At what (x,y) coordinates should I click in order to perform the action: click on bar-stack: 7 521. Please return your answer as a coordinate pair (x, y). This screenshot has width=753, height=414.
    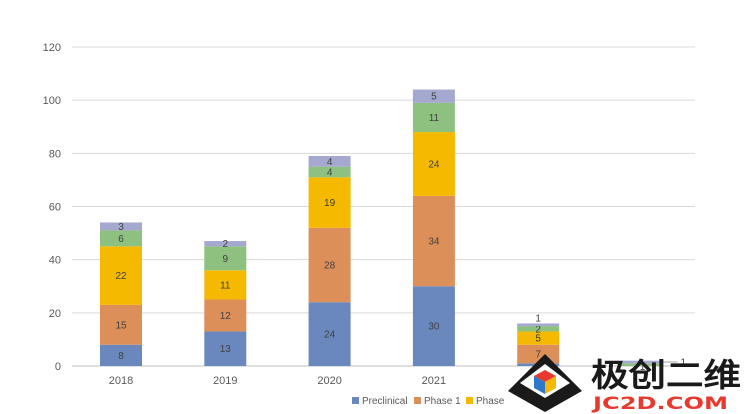
    Looking at the image, I should click on (538, 339).